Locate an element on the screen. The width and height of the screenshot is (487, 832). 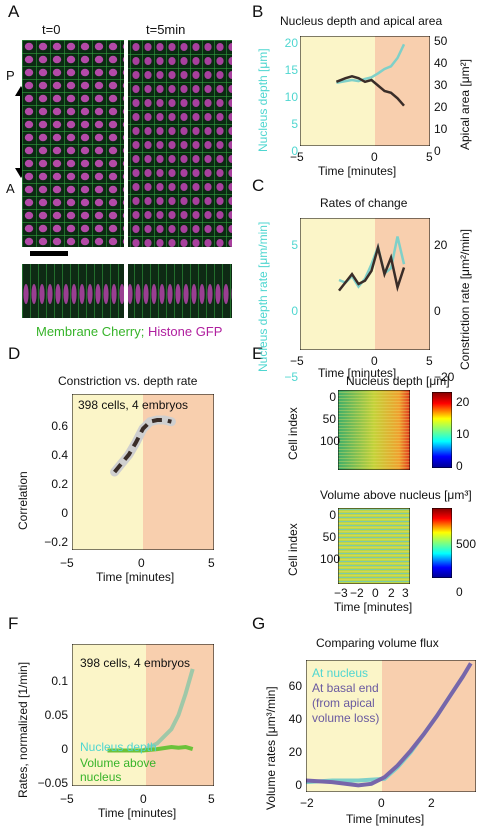
panel-d-xlabel: Time [minutes] is located at coordinates (135, 577).